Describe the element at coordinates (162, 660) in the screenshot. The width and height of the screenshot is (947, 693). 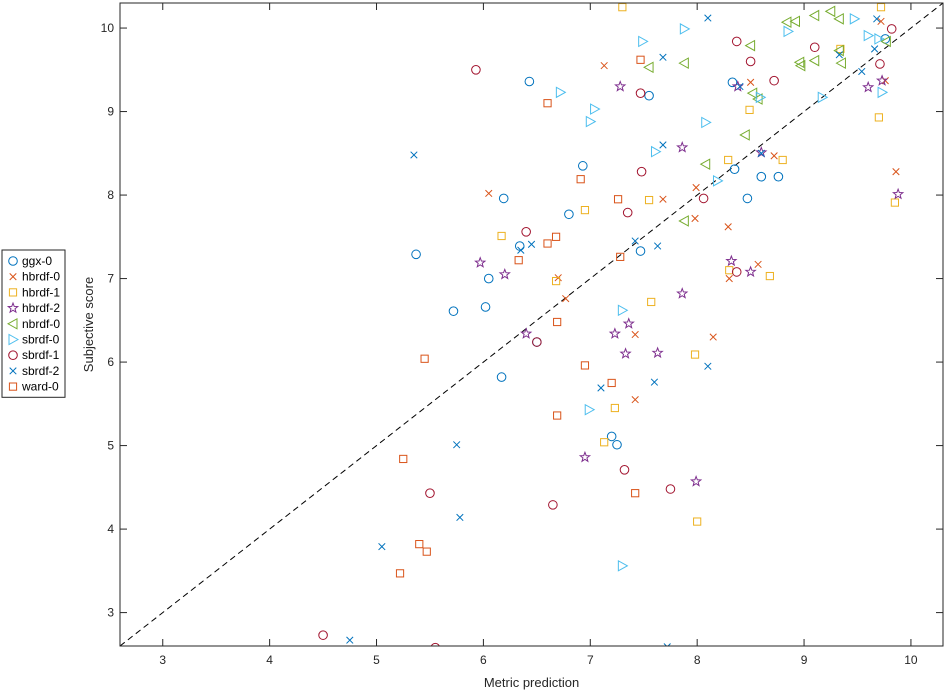
I see `x-tick-label: 3` at that location.